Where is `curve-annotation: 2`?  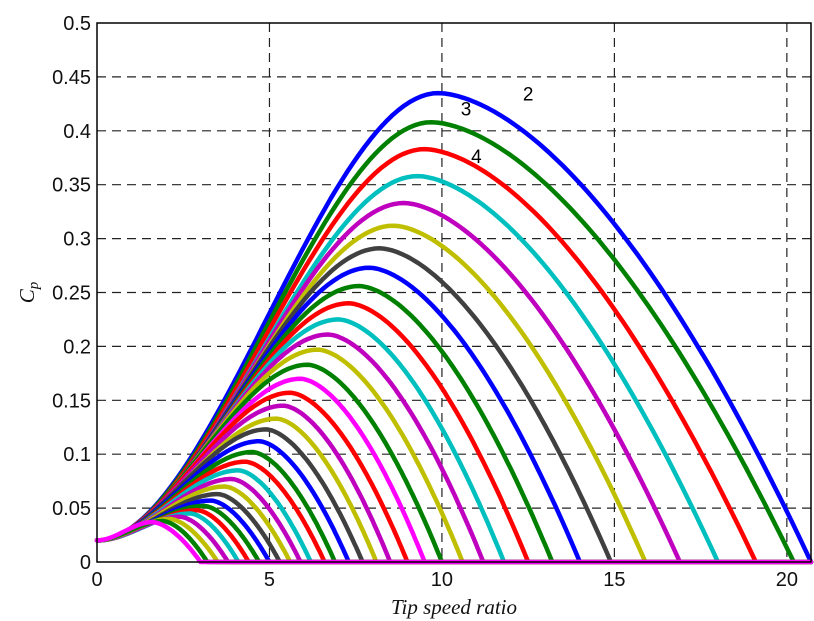
curve-annotation: 2 is located at coordinates (528, 95).